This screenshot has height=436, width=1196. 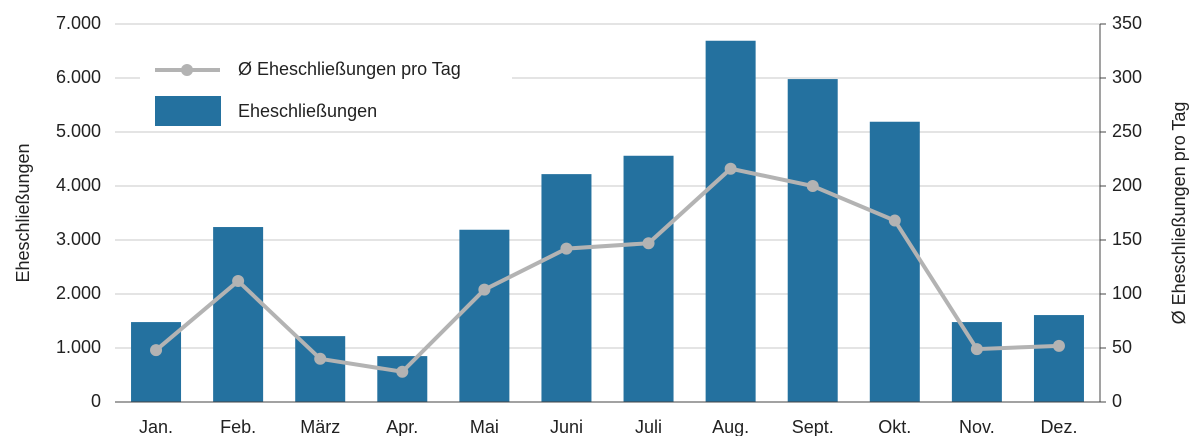 What do you see at coordinates (1058, 426) in the screenshot?
I see `x-tick-label: Dez.` at bounding box center [1058, 426].